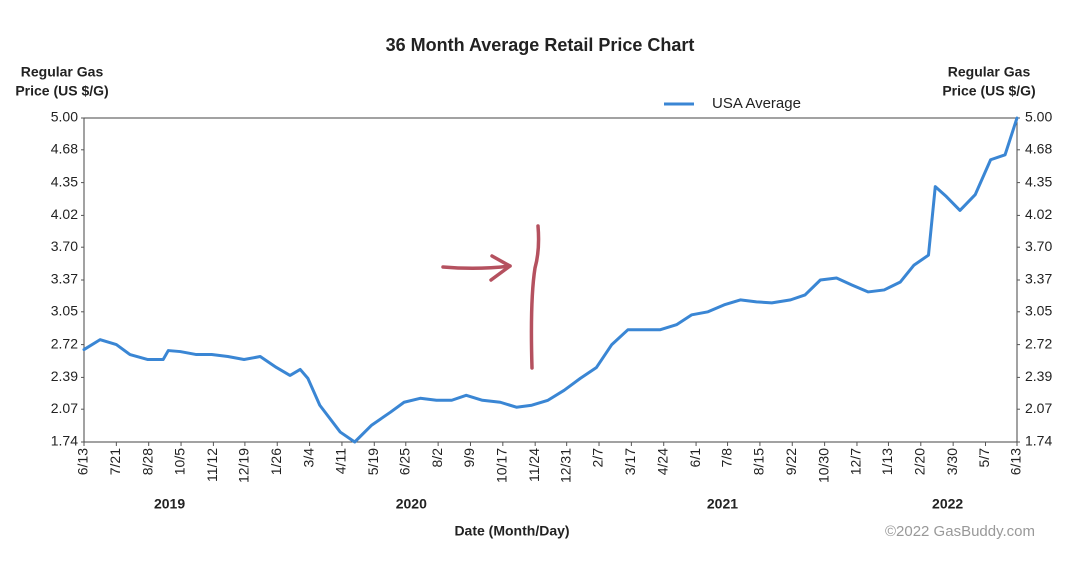 The height and width of the screenshot is (581, 1077). What do you see at coordinates (491, 297) in the screenshot?
I see `annotation` at bounding box center [491, 297].